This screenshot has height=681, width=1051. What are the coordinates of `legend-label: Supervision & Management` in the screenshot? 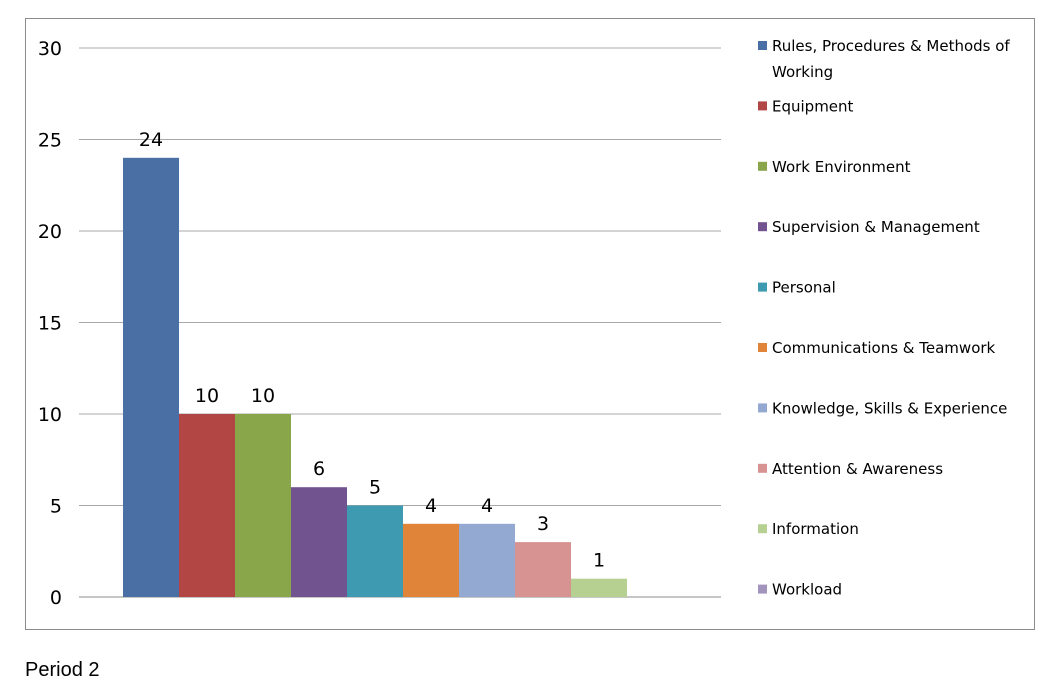 It's located at (876, 227).